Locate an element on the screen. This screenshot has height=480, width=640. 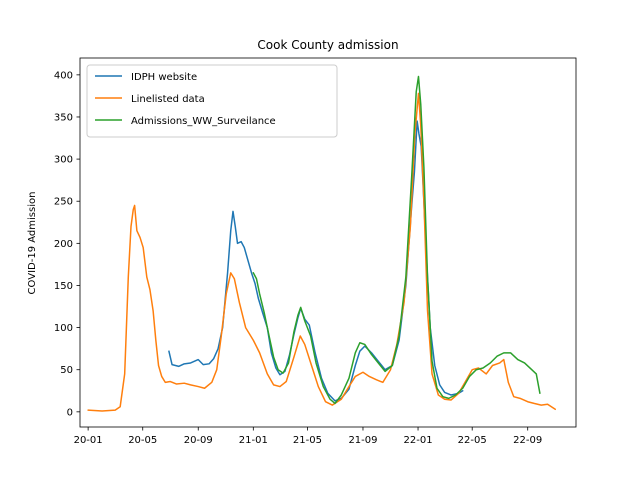
y-axis: 0 50 100 150 200 250 300 350 400 is located at coordinates (67, 244).